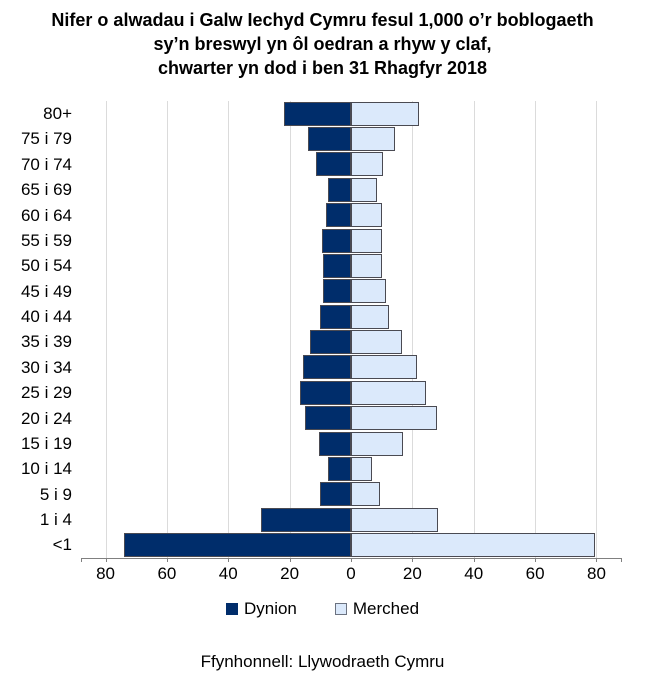 The width and height of the screenshot is (645, 684). What do you see at coordinates (46, 190) in the screenshot?
I see `y-axis-label: 65 i 69` at bounding box center [46, 190].